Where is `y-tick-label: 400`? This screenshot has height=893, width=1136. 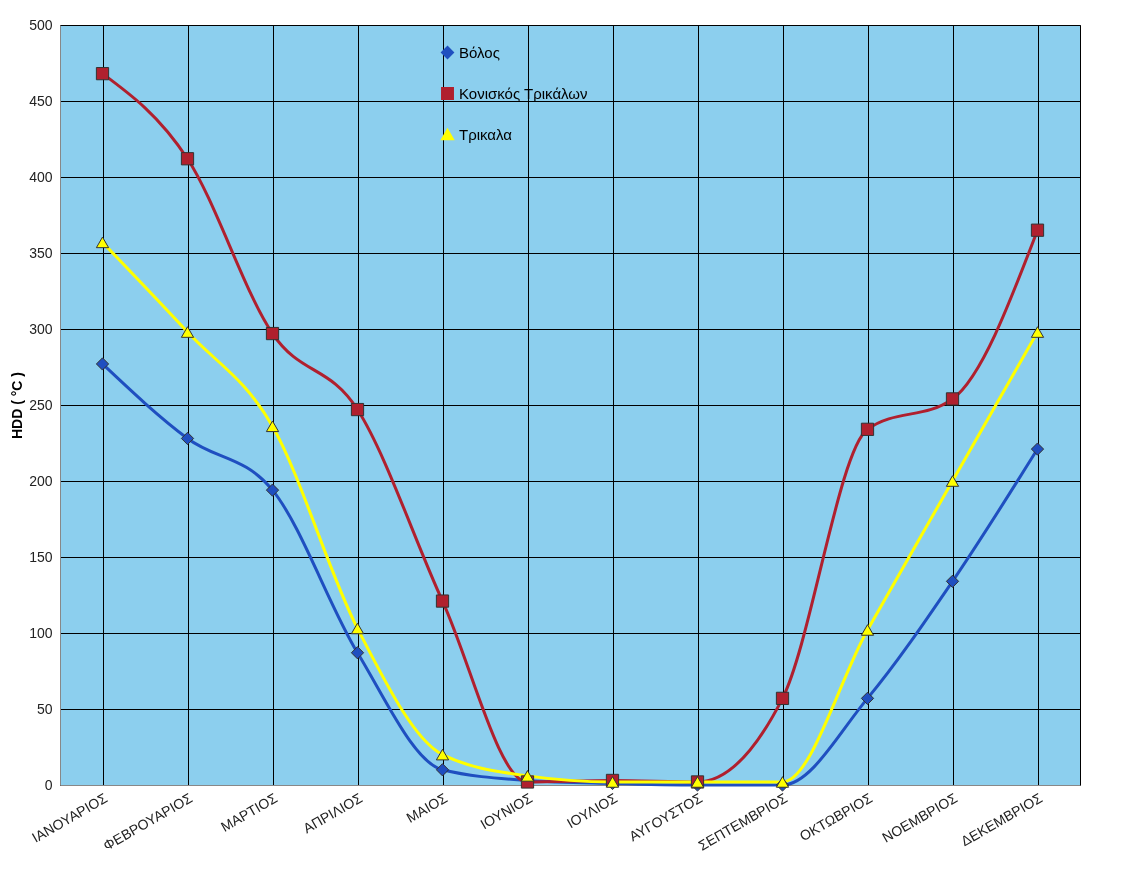
y-tick-label: 400 is located at coordinates (41, 176).